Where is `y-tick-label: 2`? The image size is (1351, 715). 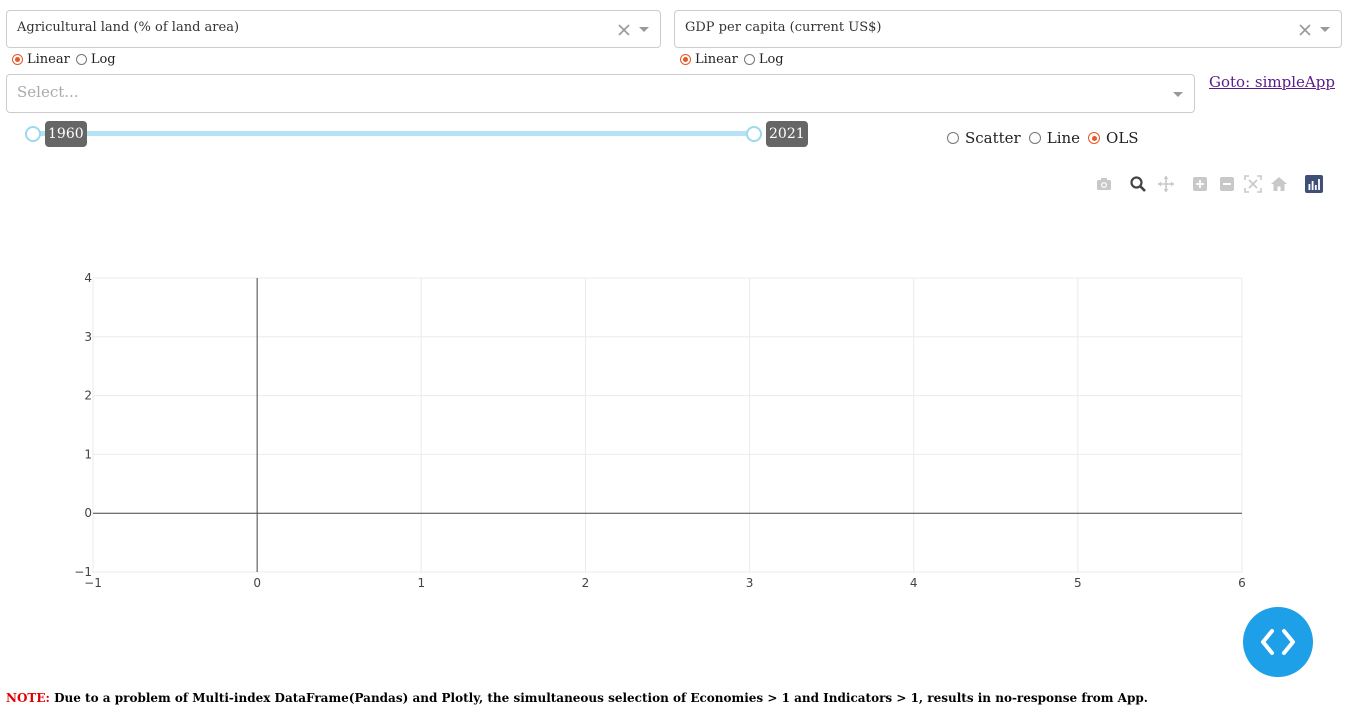
y-tick-label: 2 is located at coordinates (88, 396).